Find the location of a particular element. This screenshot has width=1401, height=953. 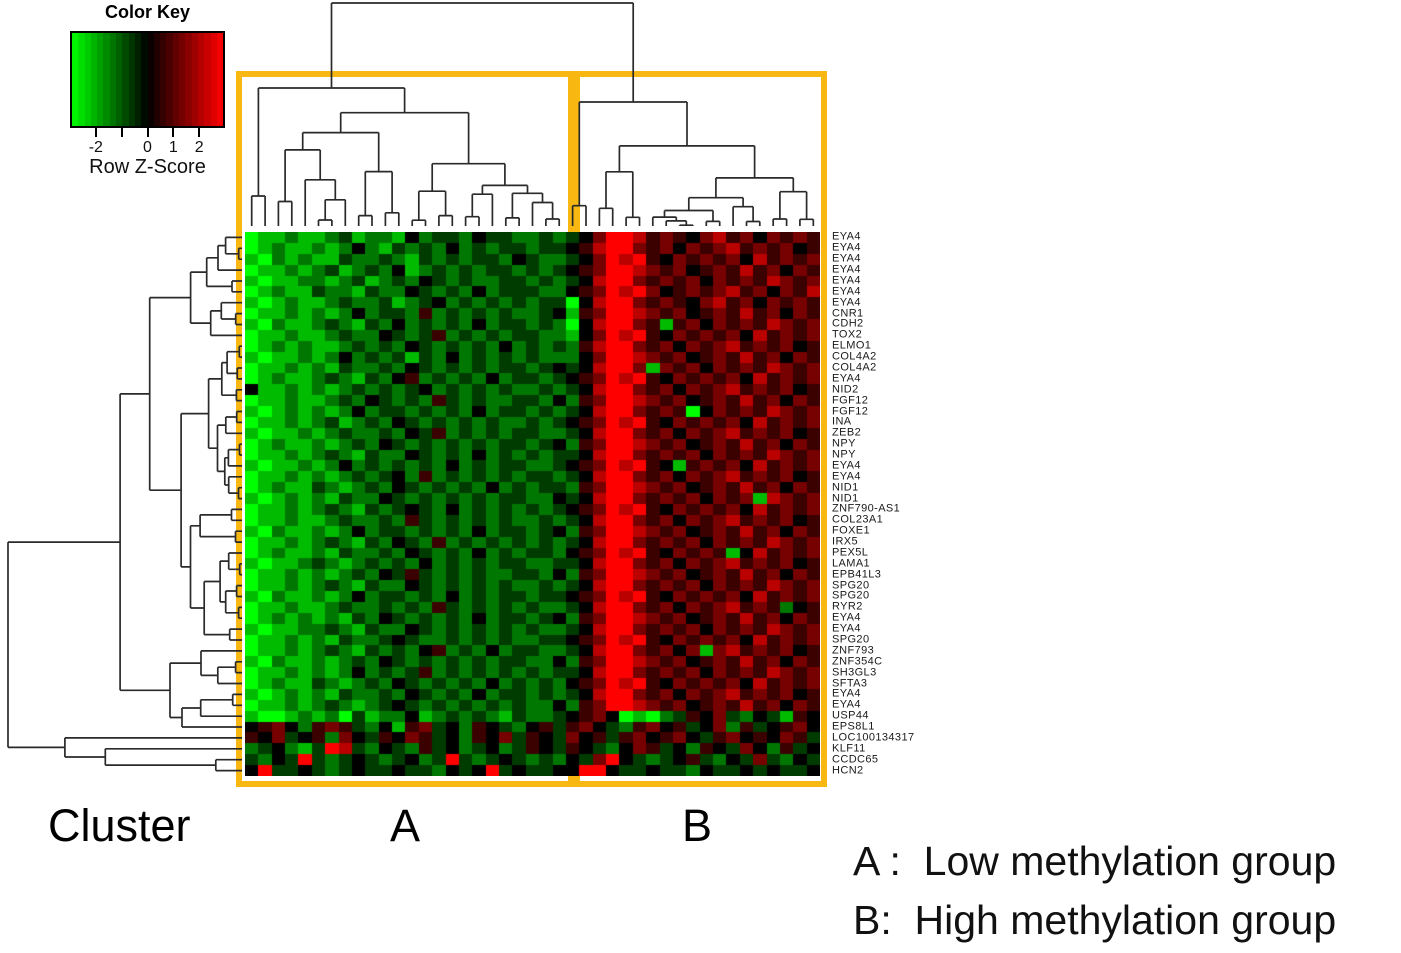

gene-label: HCN2 is located at coordinates (848, 770).